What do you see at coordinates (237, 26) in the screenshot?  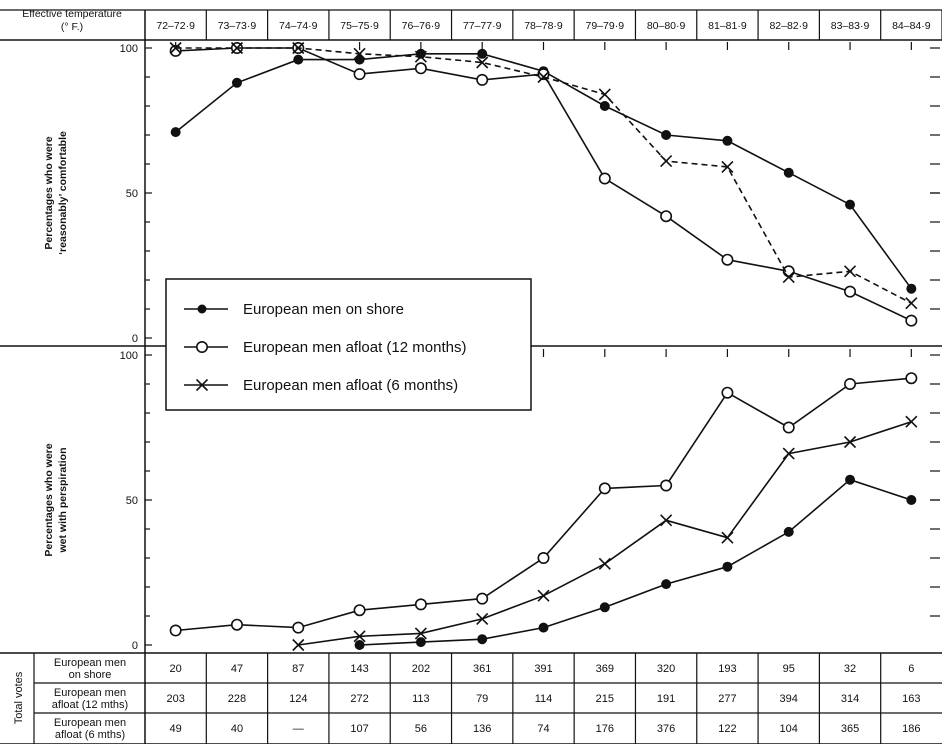 I see `temperature-category-label: 73–73·9` at bounding box center [237, 26].